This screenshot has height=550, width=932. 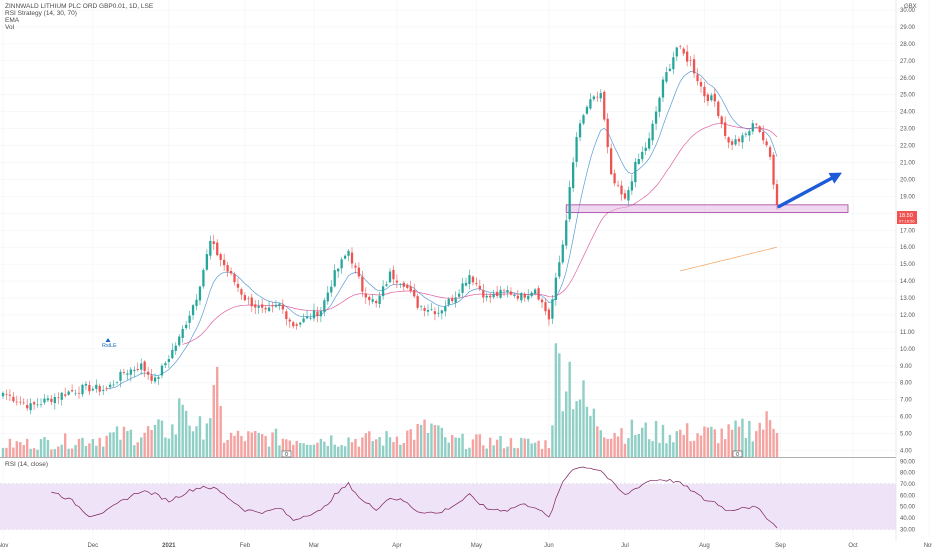 I want to click on time-tick-label: Nov, so click(x=4, y=546).